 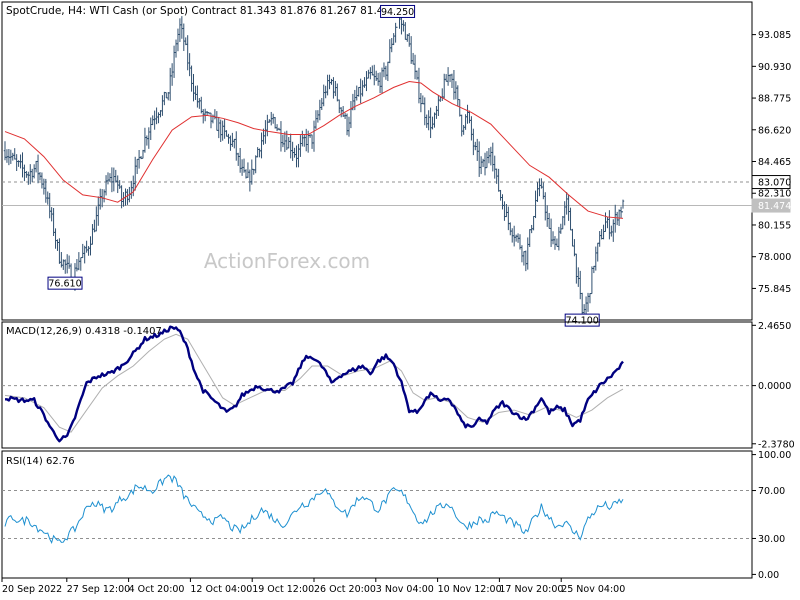 What do you see at coordinates (774, 183) in the screenshot?
I see `resistance-flag: 83.070` at bounding box center [774, 183].